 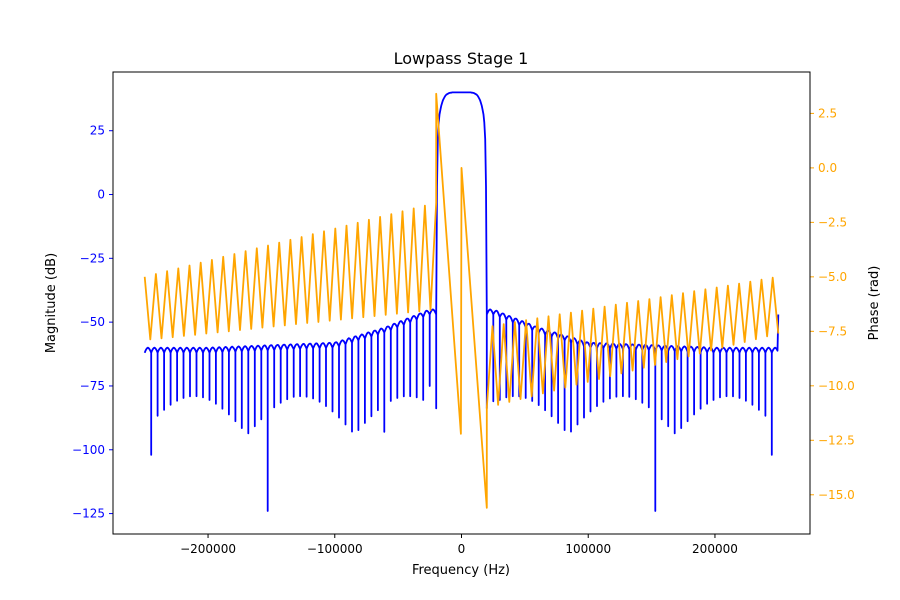 I want to click on x-tick-label: 0, so click(x=462, y=549).